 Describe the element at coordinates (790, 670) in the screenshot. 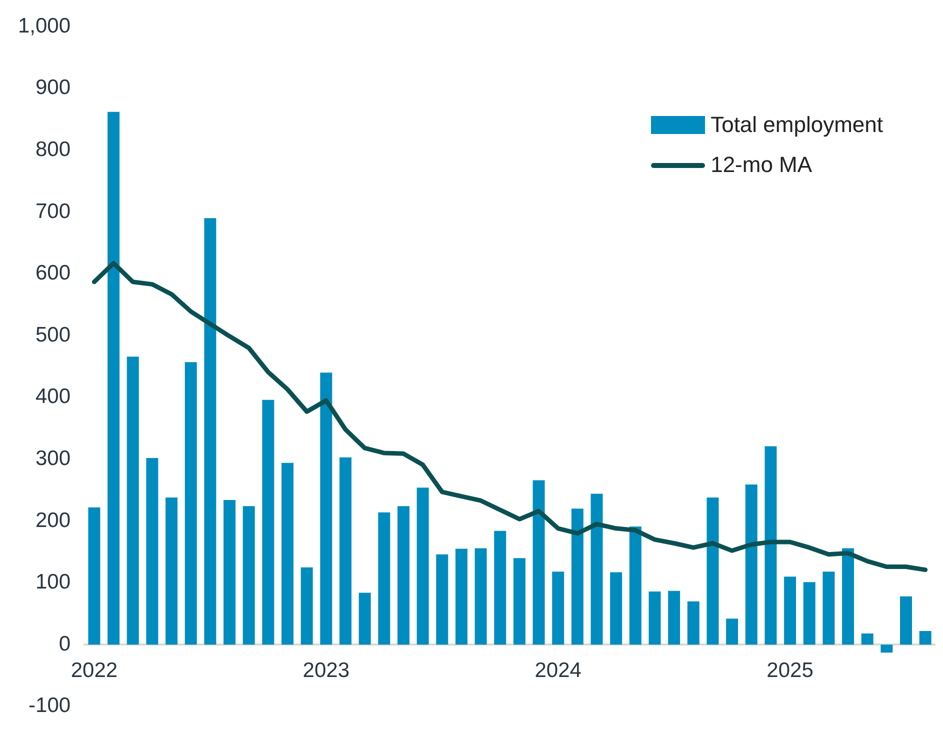

I see `x-tick-label: 2025` at that location.